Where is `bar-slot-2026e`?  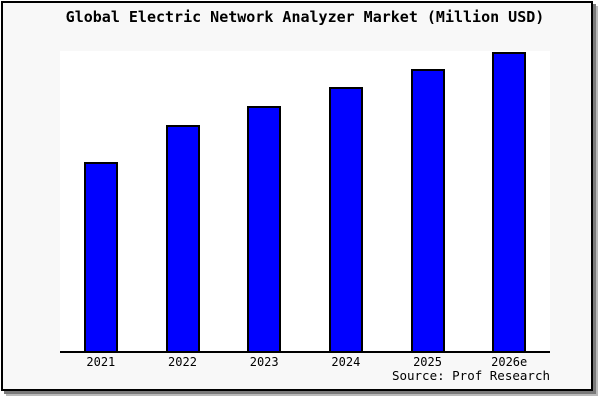 bar-slot-2026e is located at coordinates (509, 201).